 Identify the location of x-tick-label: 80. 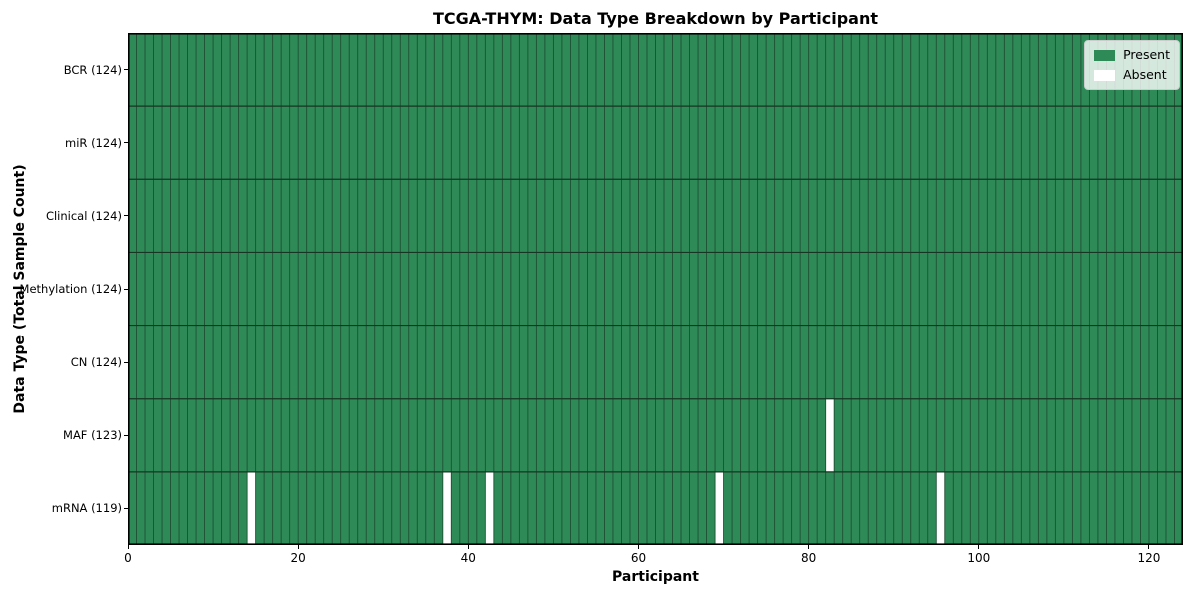
(809, 558).